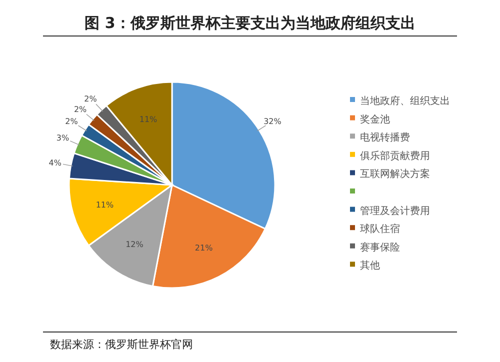  What do you see at coordinates (380, 247) in the screenshot?
I see `legend-label: 赛事保险` at bounding box center [380, 247].